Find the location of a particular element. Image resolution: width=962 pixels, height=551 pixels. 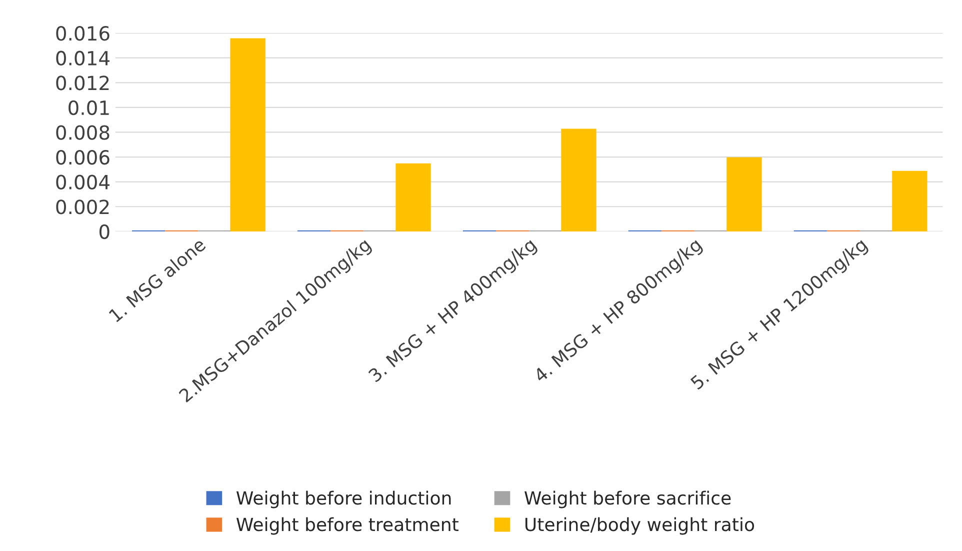

legend-label: Weight before sacrifice is located at coordinates (627, 499).